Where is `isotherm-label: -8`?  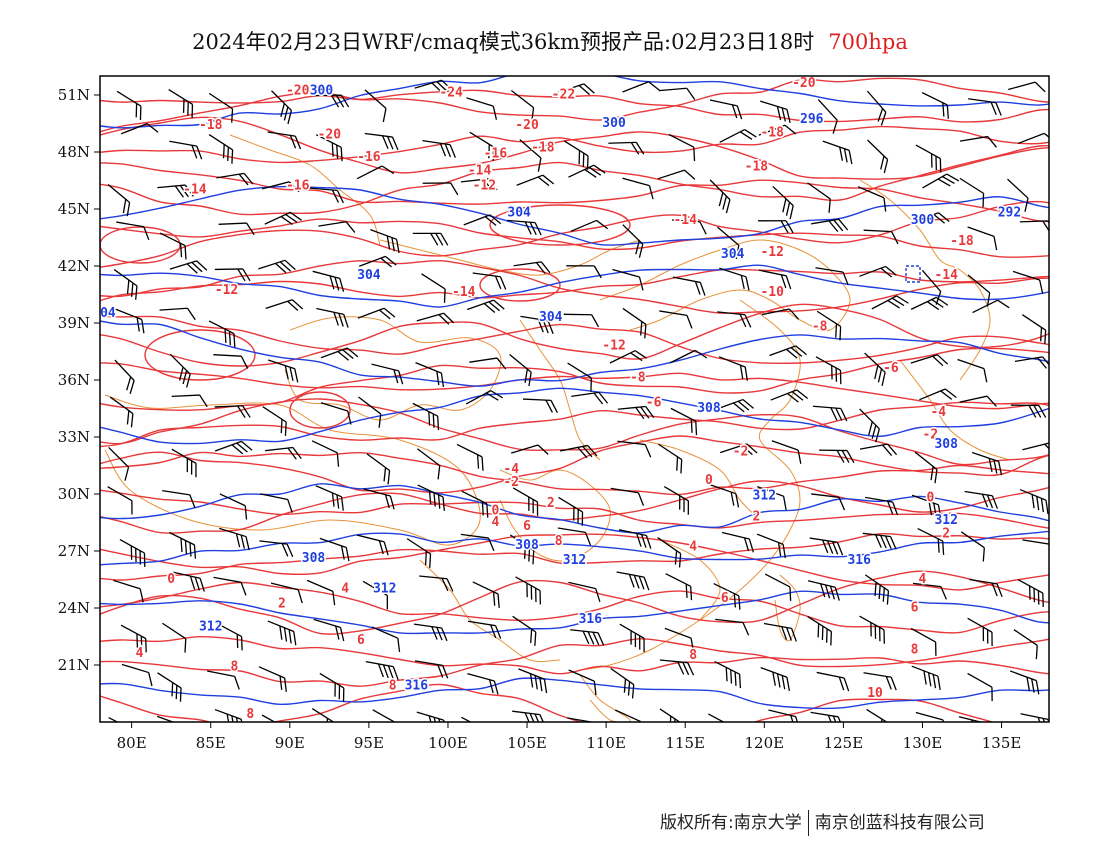
isotherm-label: -8 is located at coordinates (820, 326).